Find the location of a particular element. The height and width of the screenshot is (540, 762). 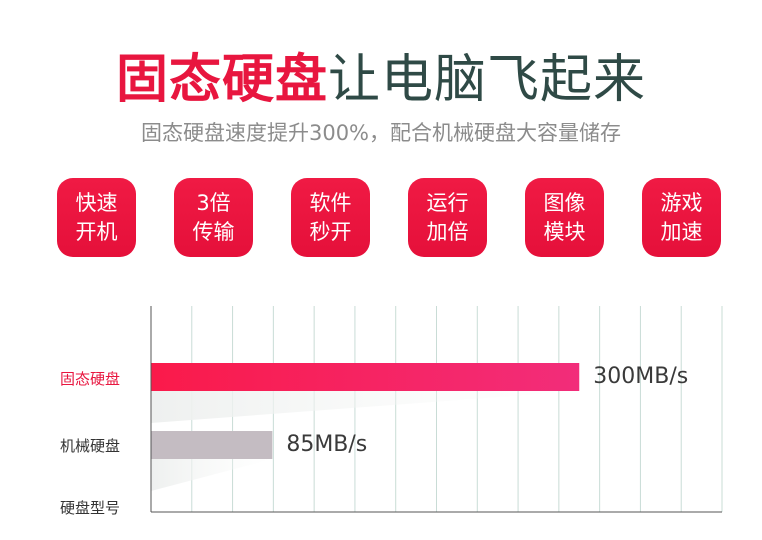

feature-badge-fast-boot: 快速 开机 is located at coordinates (96, 217).